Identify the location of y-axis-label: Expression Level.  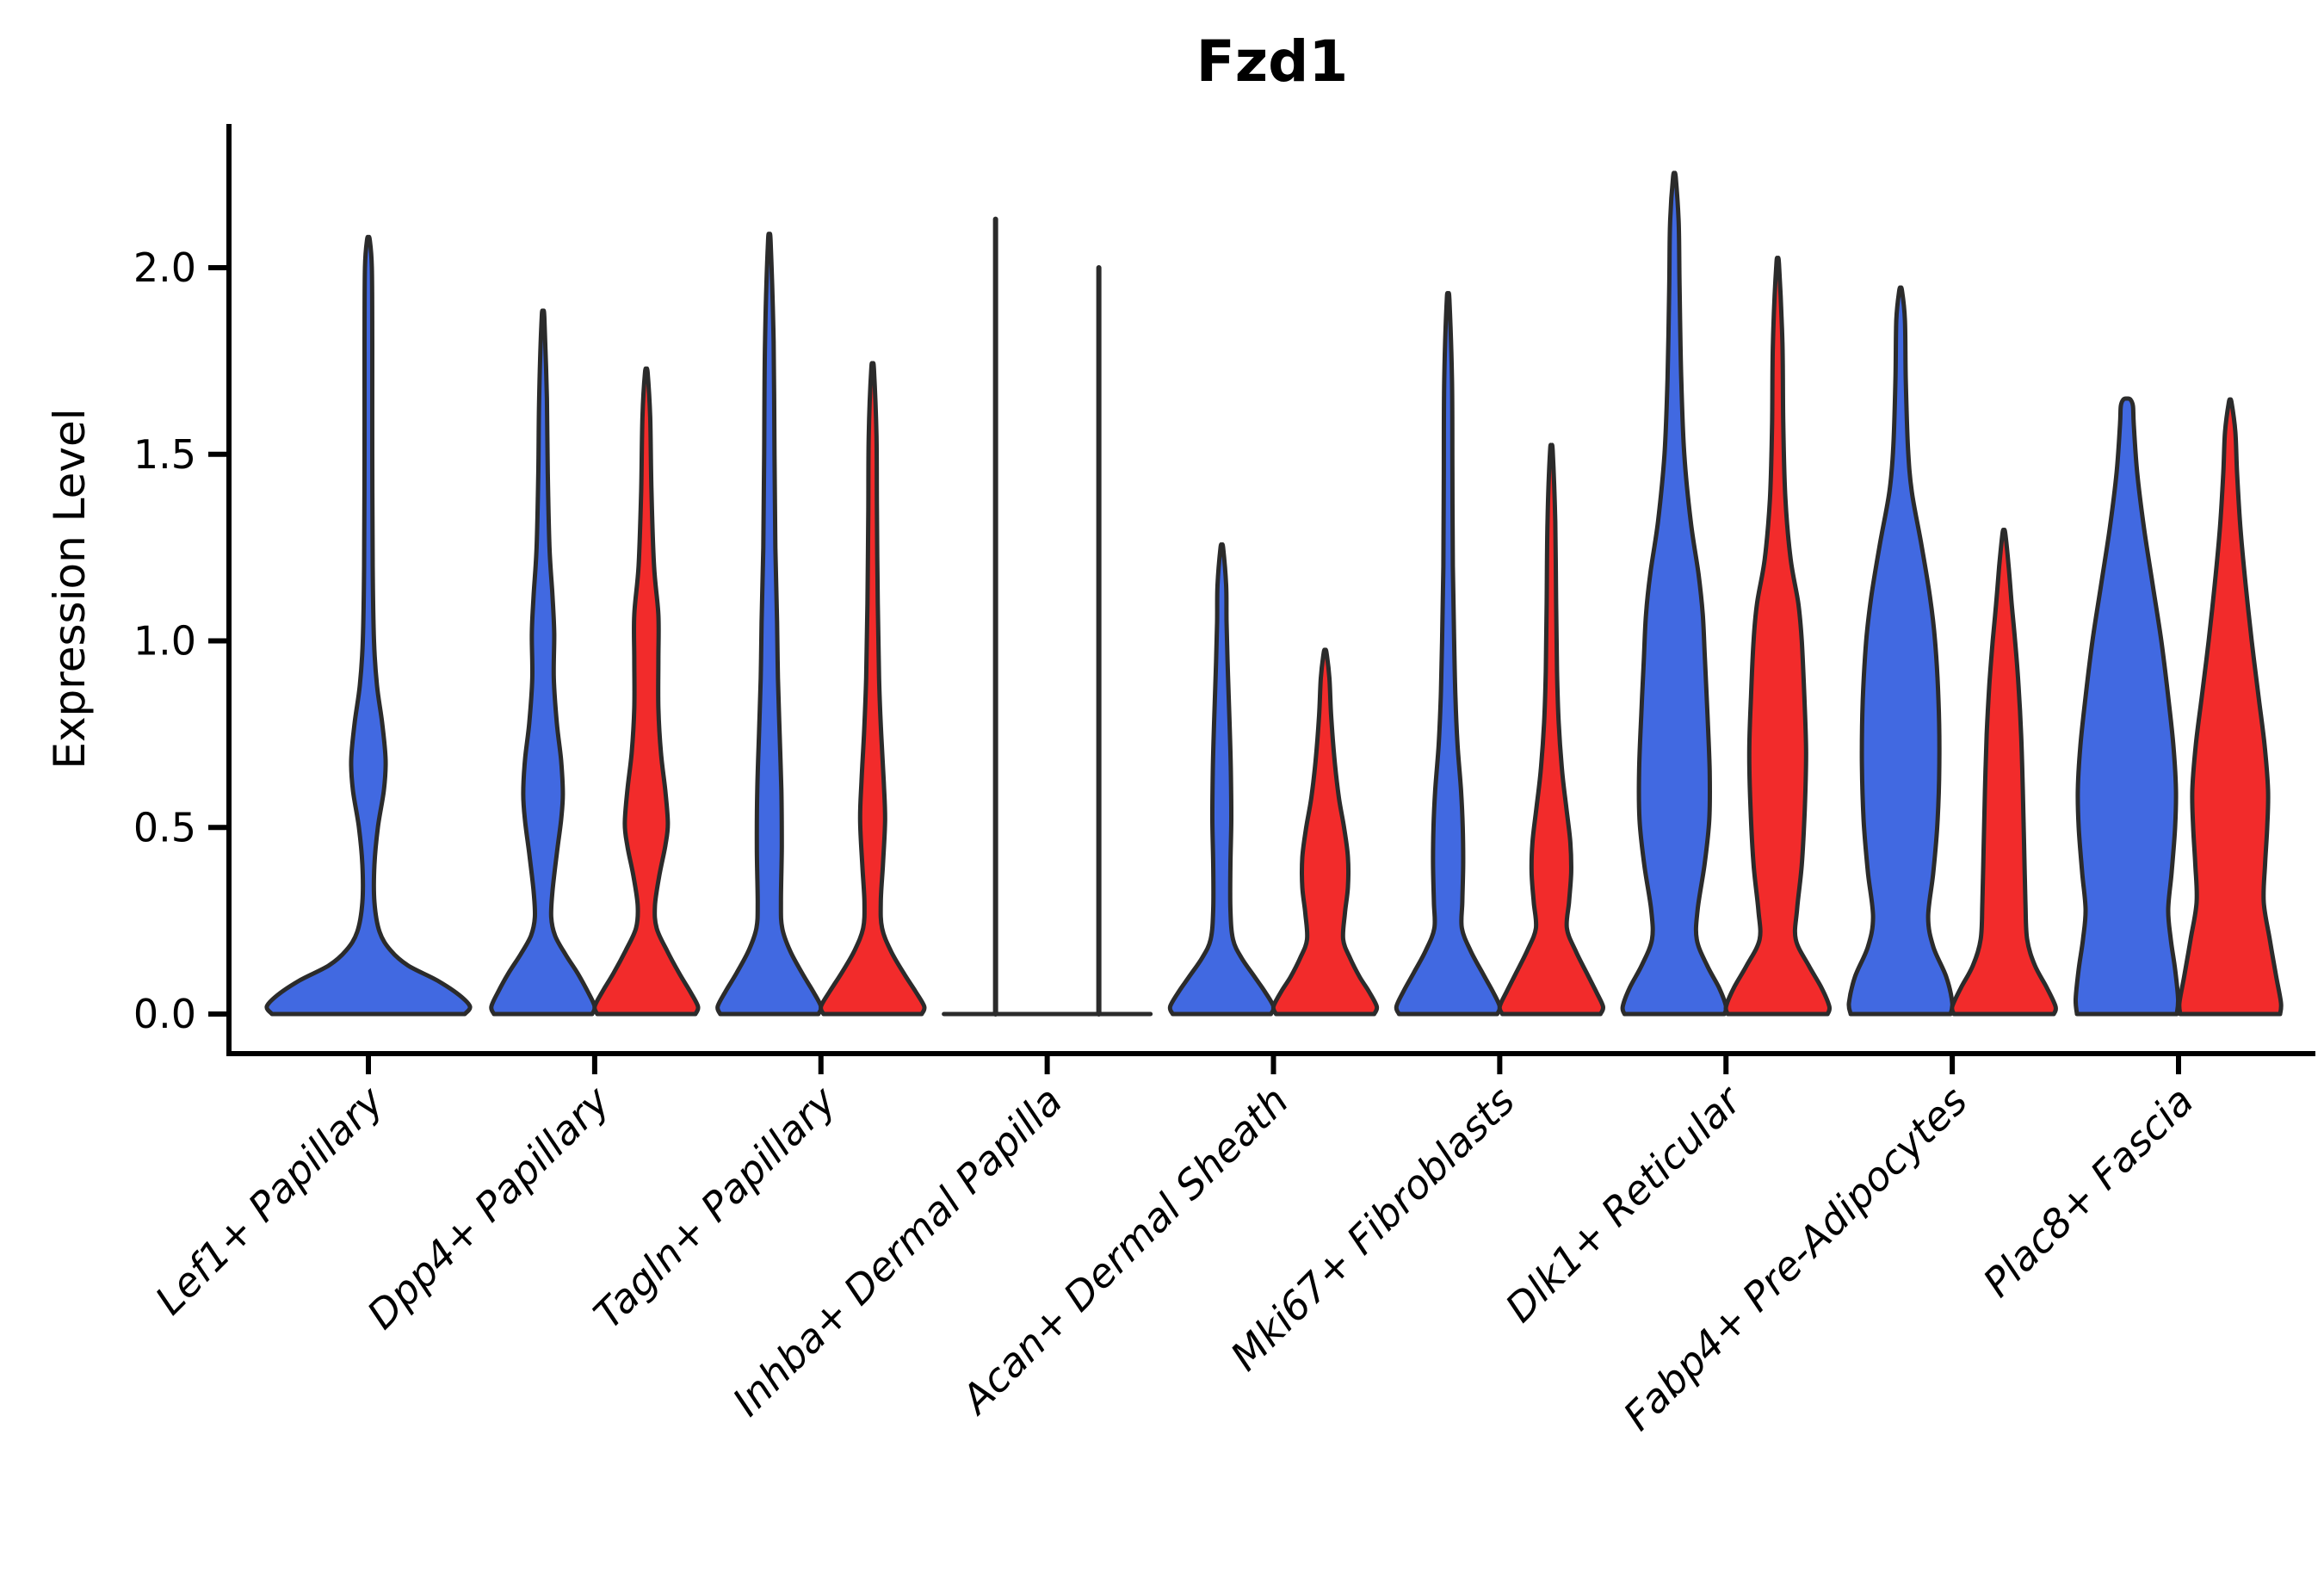
(70, 588).